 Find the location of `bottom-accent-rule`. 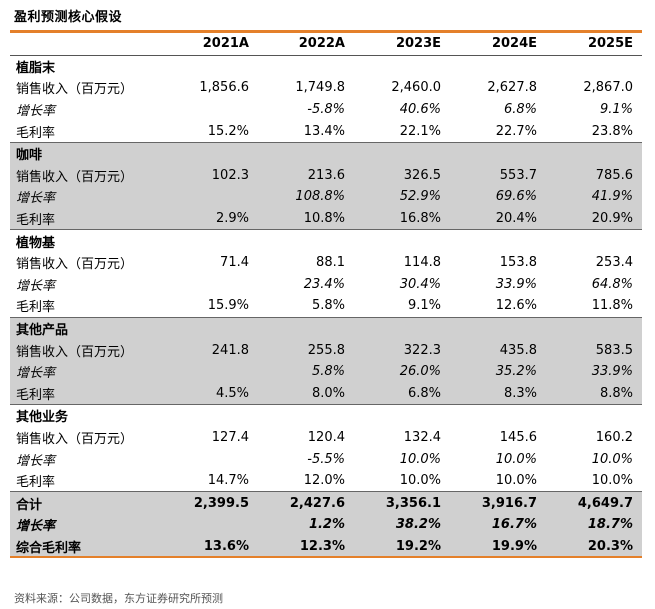

bottom-accent-rule is located at coordinates (326, 557).